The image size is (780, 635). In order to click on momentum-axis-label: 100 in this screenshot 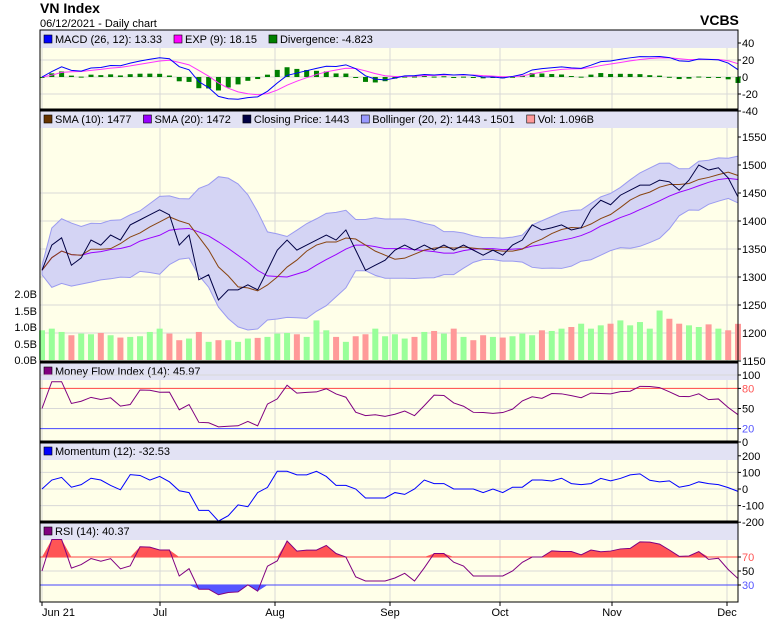, I will do `click(751, 473)`.